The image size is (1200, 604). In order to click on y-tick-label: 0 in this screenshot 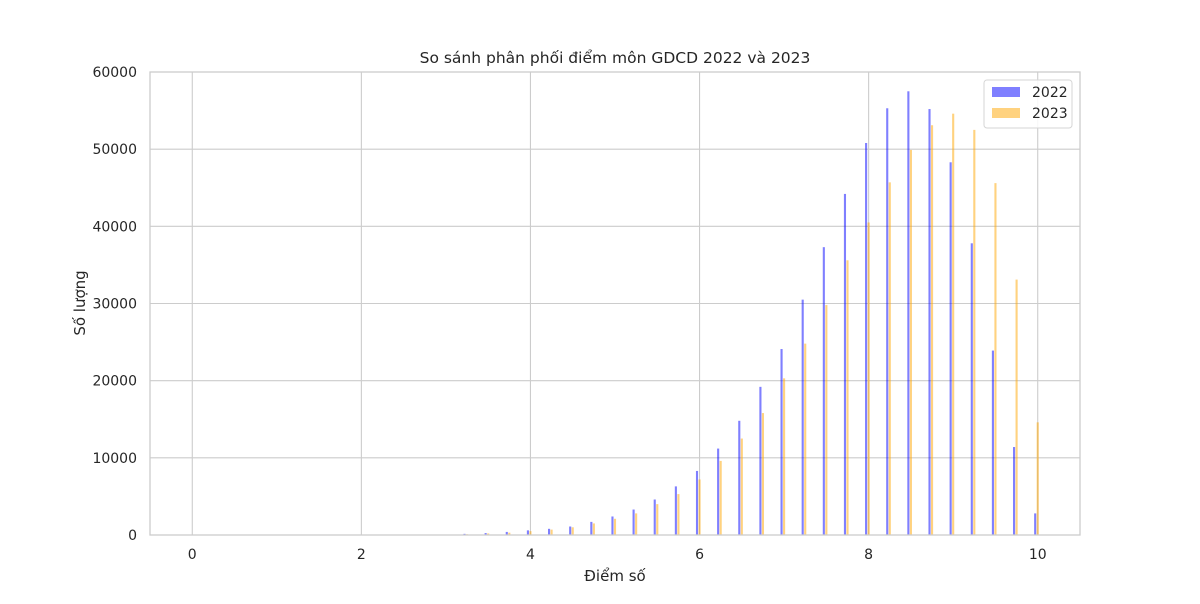, I will do `click(132, 536)`.